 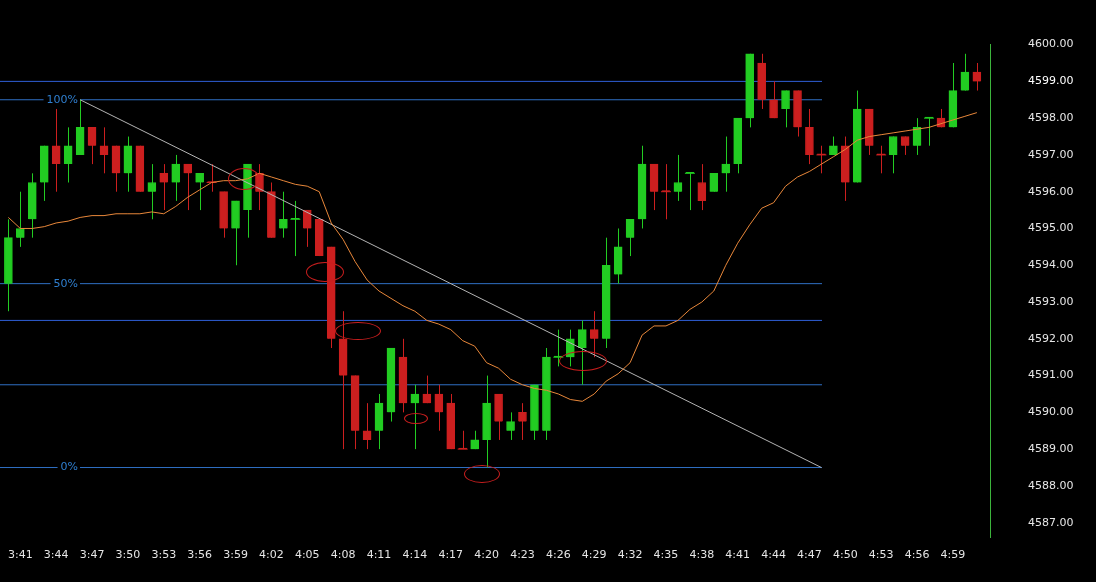 I want to click on y-tick-label: 4588.00, so click(x=1051, y=485).